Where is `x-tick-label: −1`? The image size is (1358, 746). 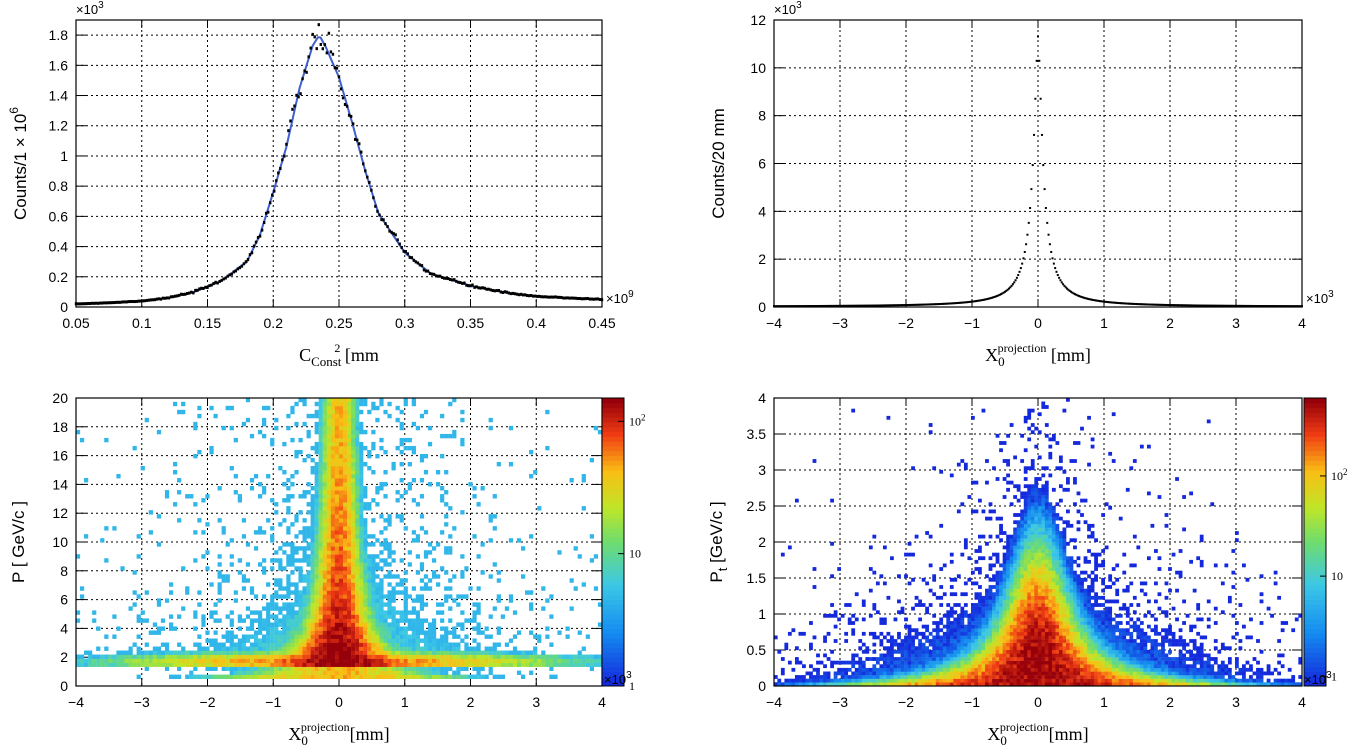 x-tick-label: −1 is located at coordinates (273, 702).